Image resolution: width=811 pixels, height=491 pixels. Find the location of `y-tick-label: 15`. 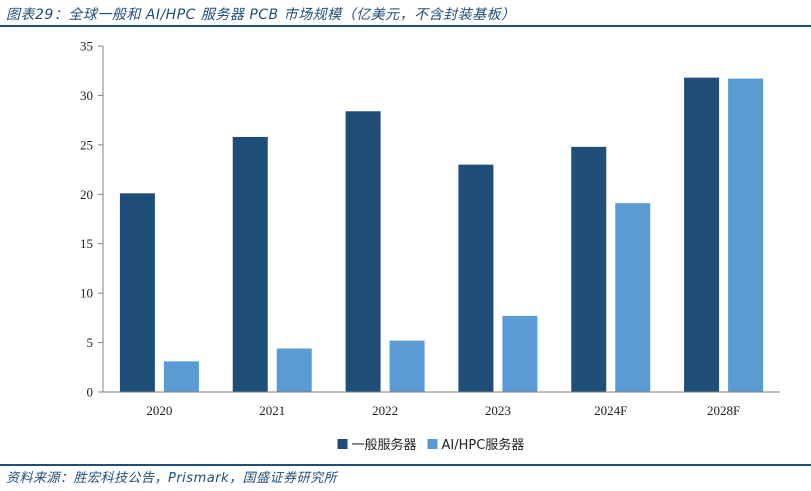

y-tick-label: 15 is located at coordinates (86, 243).